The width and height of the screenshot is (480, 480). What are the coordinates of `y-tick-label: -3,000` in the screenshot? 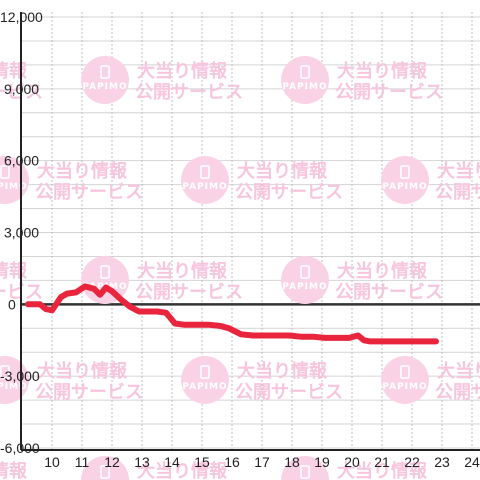 It's located at (20, 376).